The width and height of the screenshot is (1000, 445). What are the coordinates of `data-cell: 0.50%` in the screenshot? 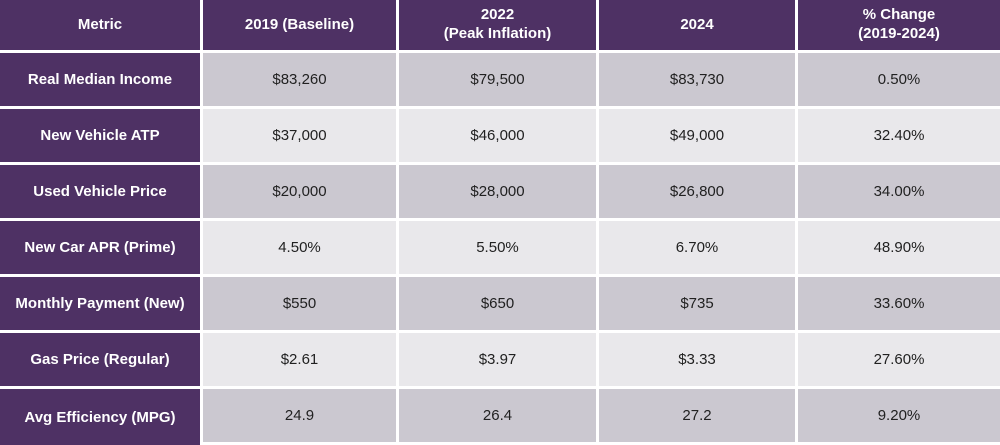 It's located at (899, 81).